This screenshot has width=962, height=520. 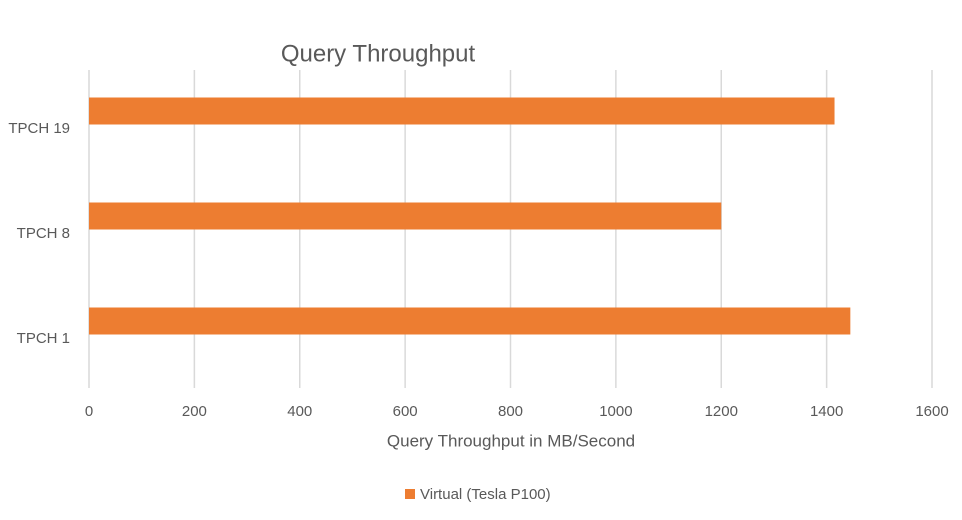 I want to click on legend-label: Virtual (Tesla P100), so click(x=485, y=494).